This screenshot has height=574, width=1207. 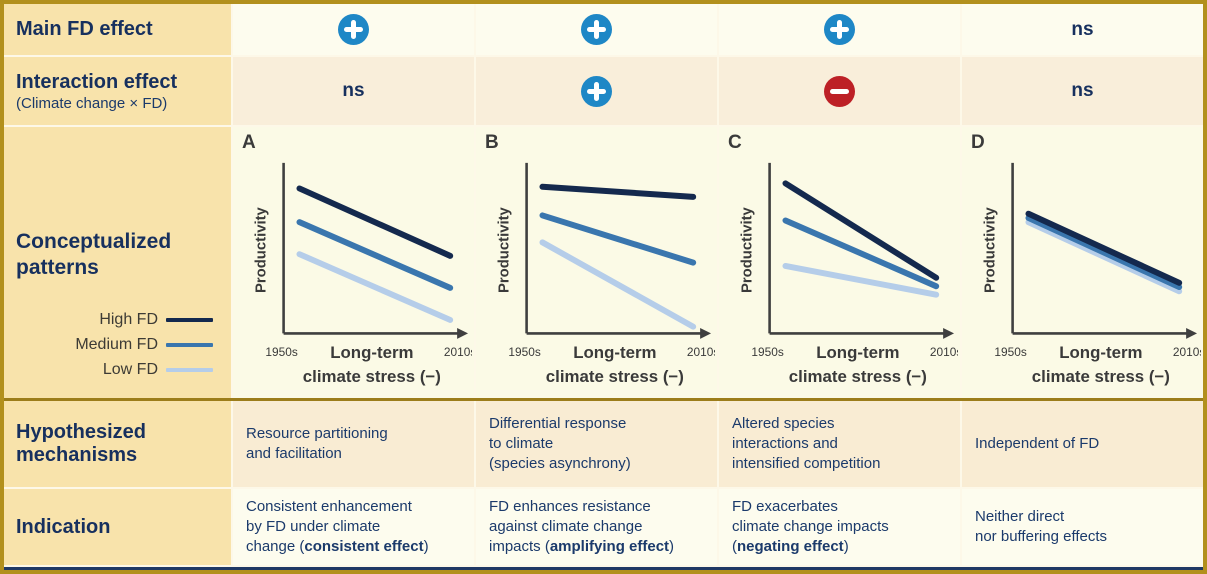 I want to click on row-label: Interaction effect, so click(x=97, y=81).